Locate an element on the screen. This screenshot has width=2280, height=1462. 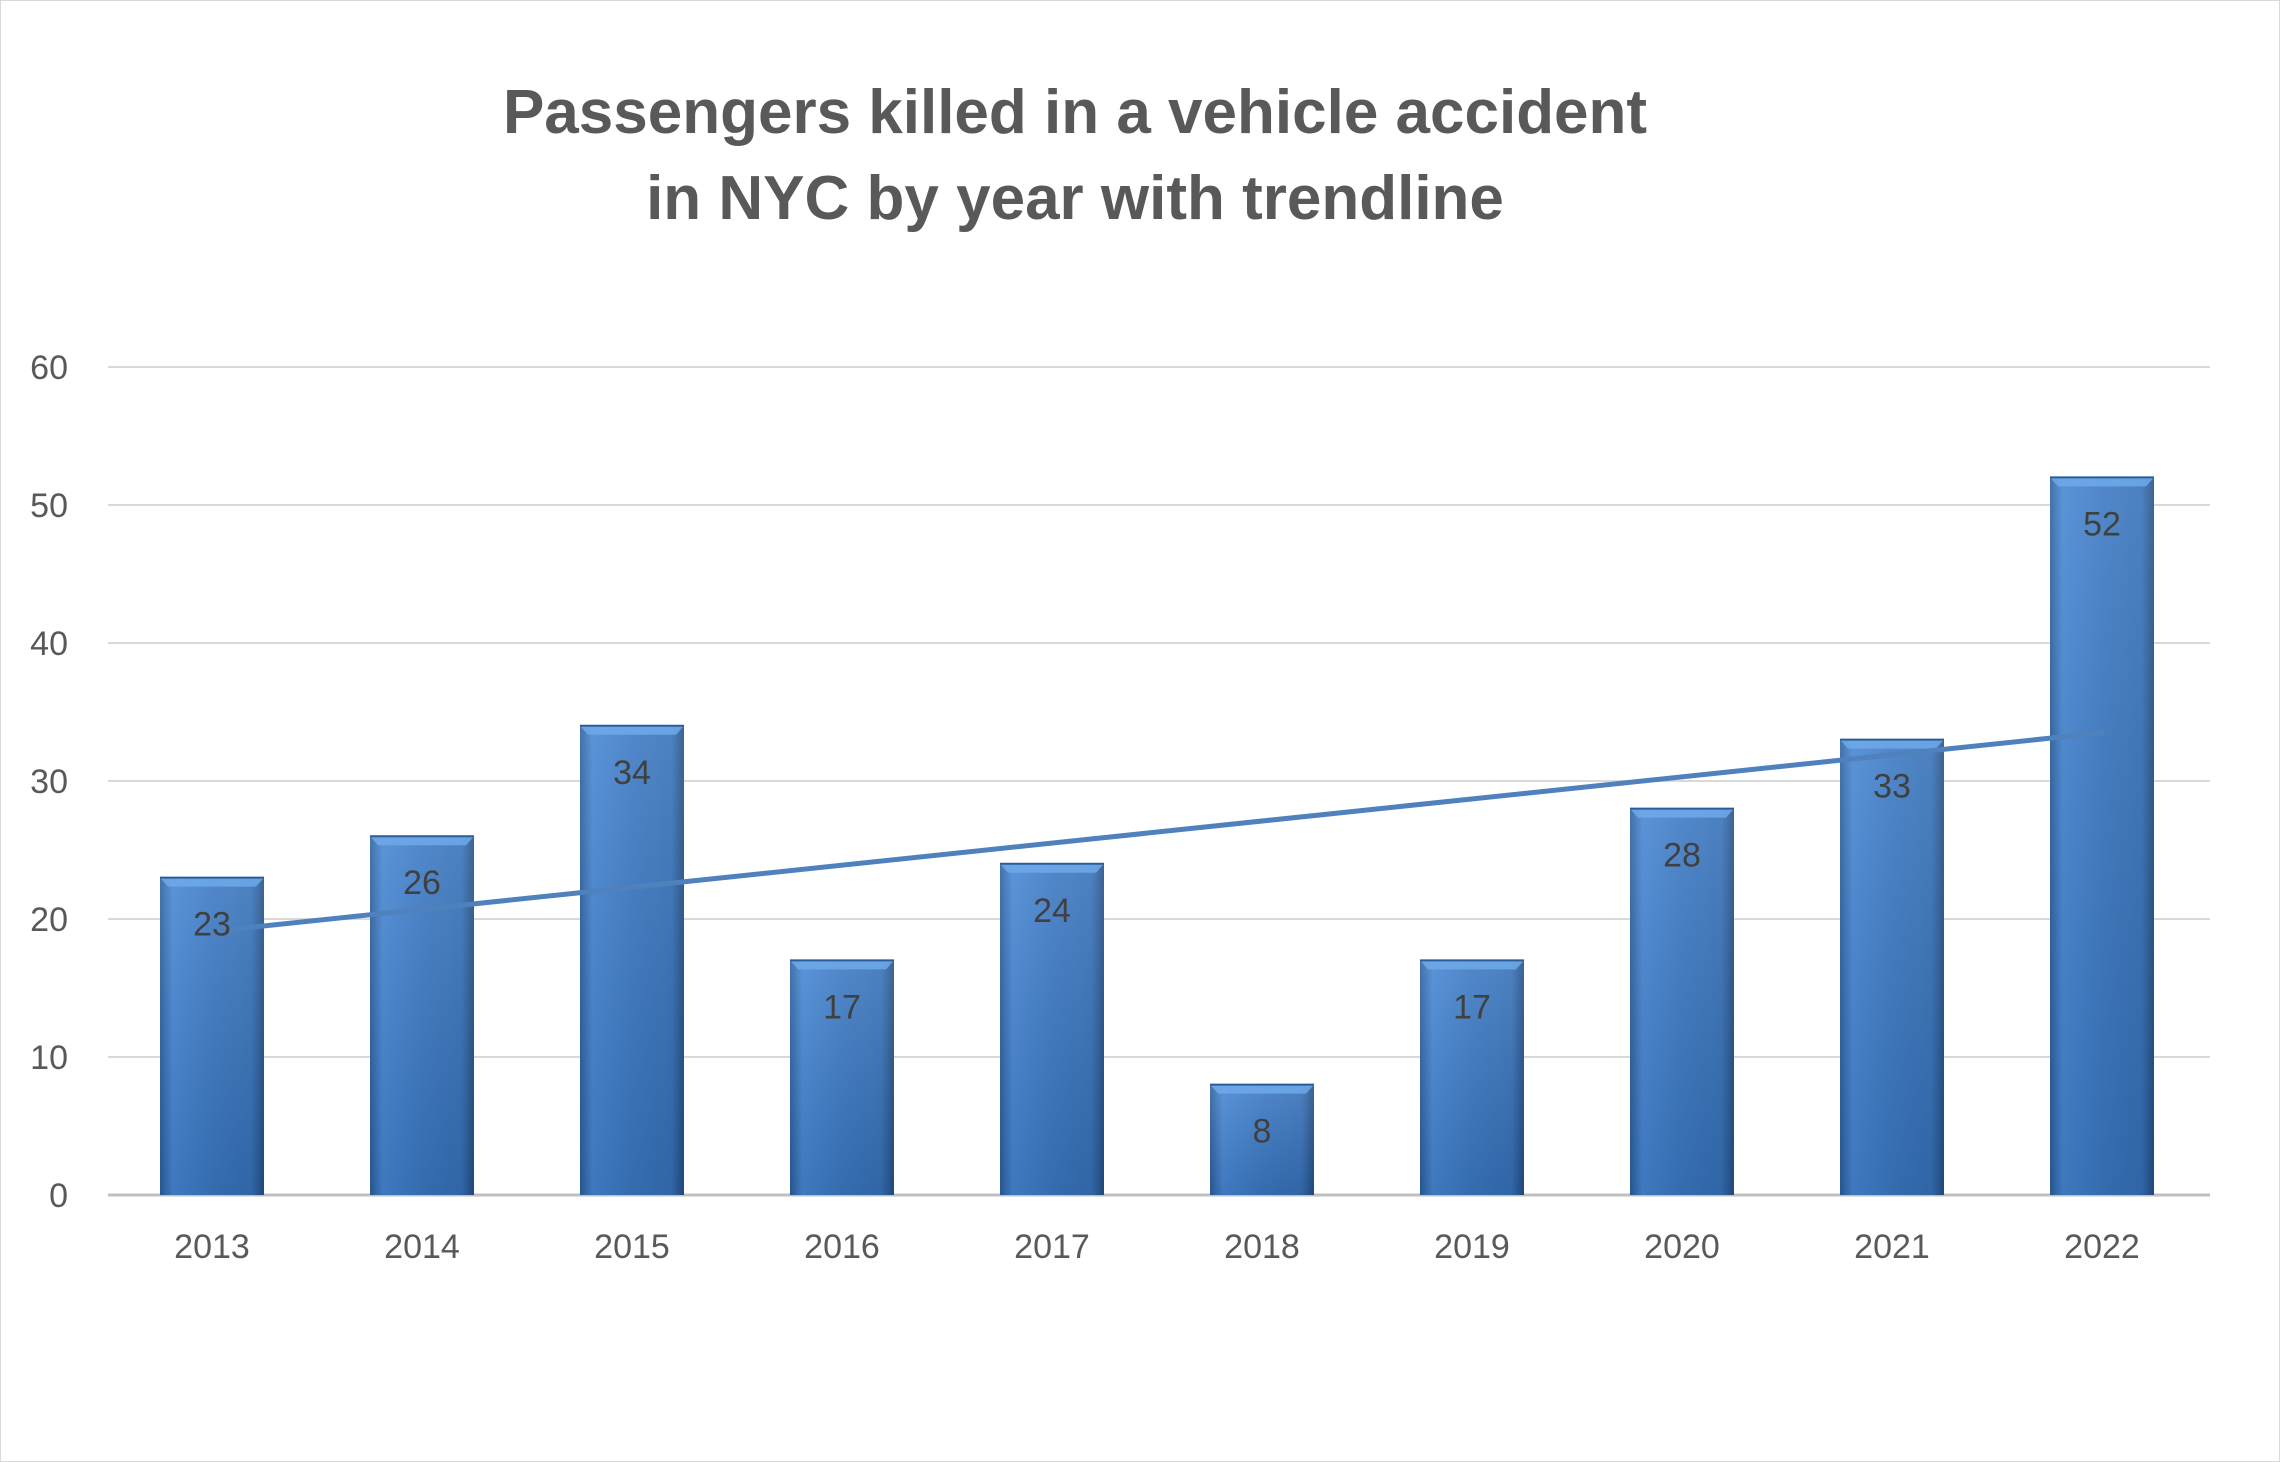
y-axis: 0 10 20 30 40 50 60 is located at coordinates (49, 782).